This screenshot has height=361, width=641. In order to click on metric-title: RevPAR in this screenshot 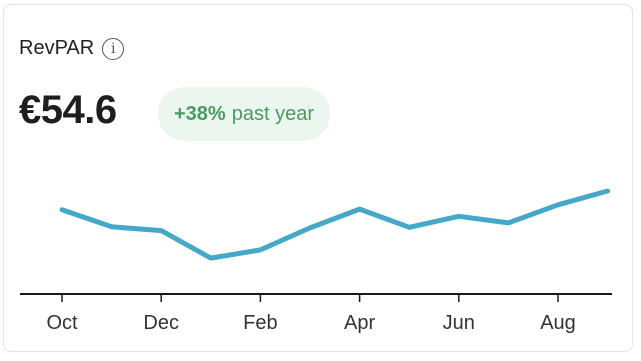, I will do `click(57, 48)`.